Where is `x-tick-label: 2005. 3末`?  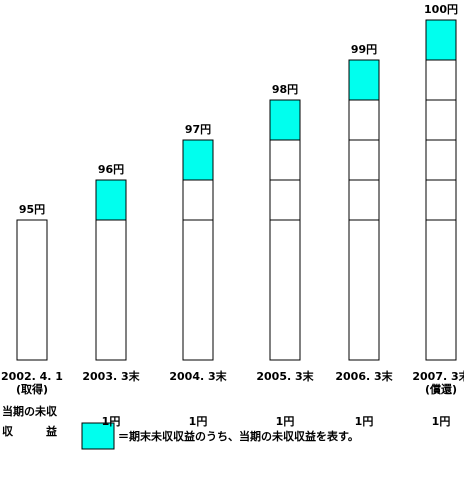 x-tick-label: 2005. 3末 is located at coordinates (285, 376).